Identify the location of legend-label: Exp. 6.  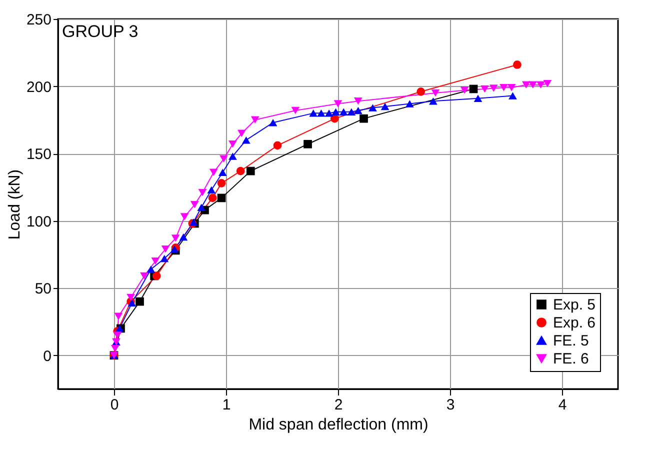
(574, 323).